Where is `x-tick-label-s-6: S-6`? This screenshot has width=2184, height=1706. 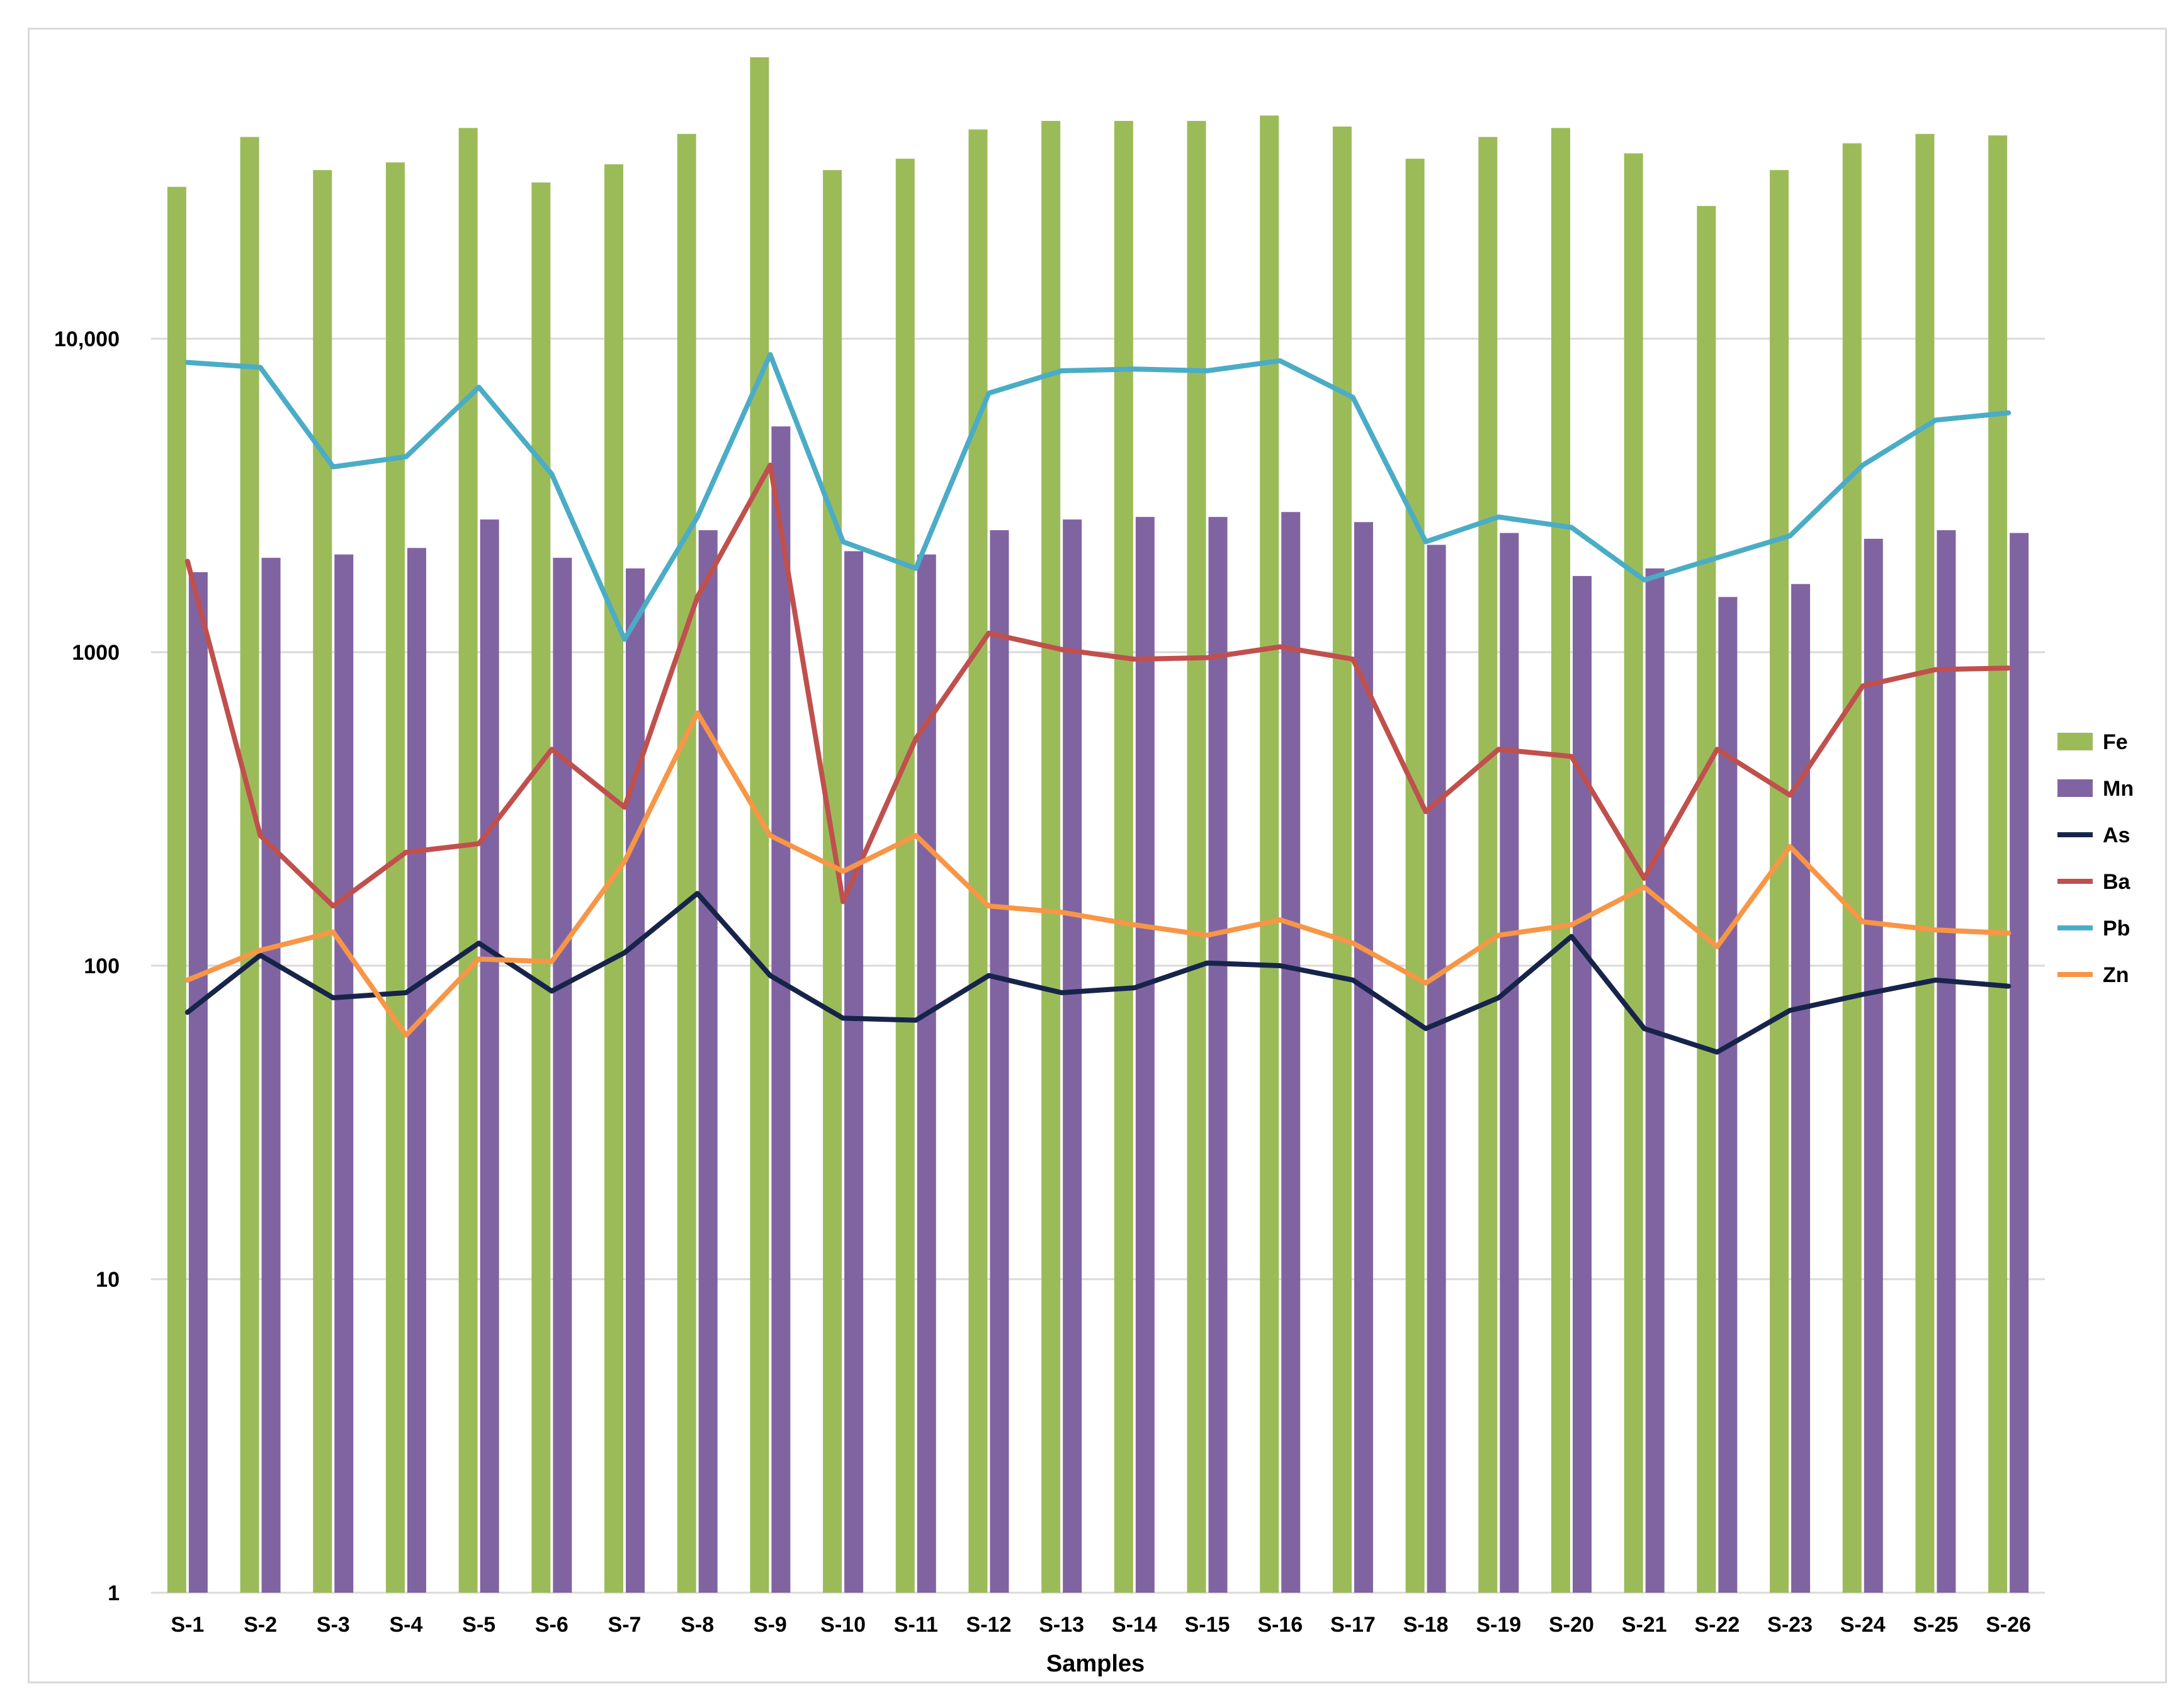 x-tick-label-s-6: S-6 is located at coordinates (552, 1625).